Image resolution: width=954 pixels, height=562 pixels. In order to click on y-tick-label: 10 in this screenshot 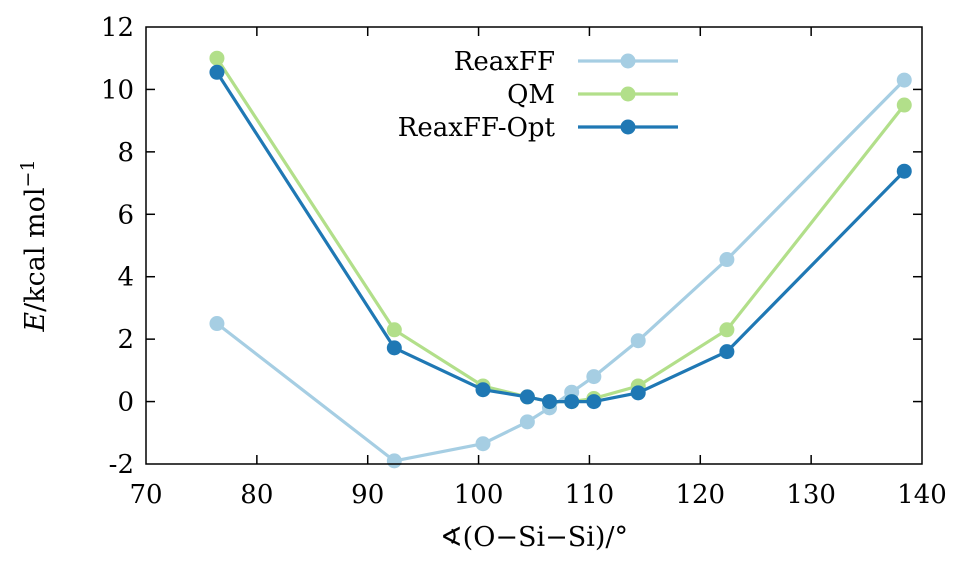, I will do `click(117, 90)`.